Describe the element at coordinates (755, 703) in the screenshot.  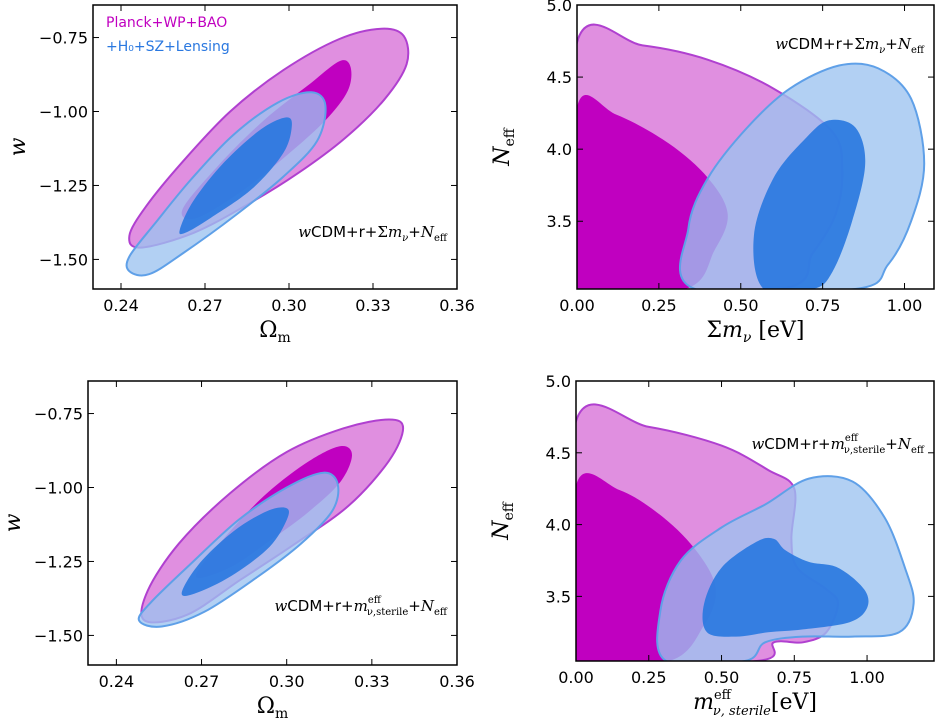
I see `x-axis-label: meff ν, sterile[eV]` at that location.